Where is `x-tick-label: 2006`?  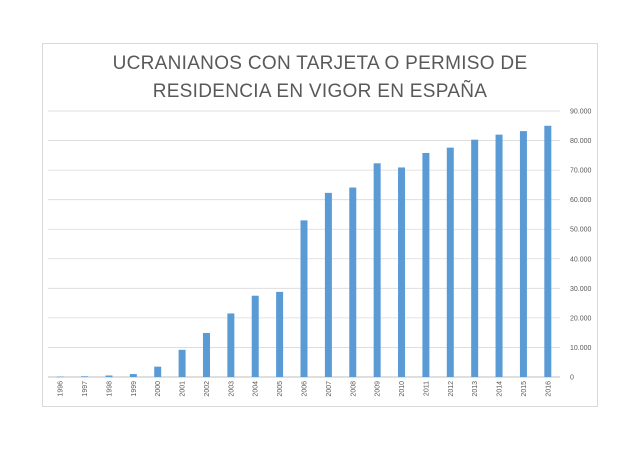
x-tick-label: 2006 is located at coordinates (305, 389).